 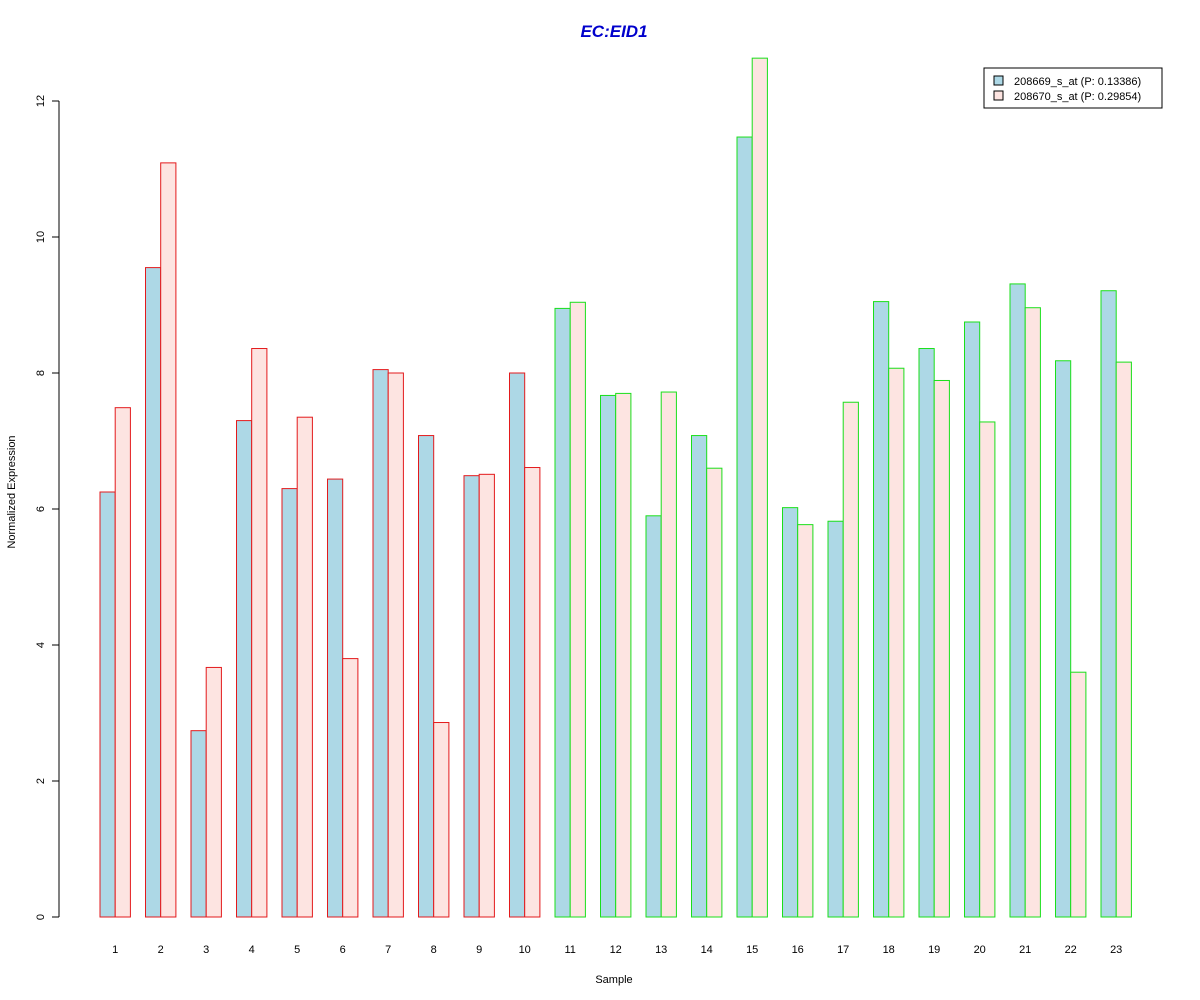 What do you see at coordinates (252, 950) in the screenshot?
I see `x-tick-label: 4` at bounding box center [252, 950].